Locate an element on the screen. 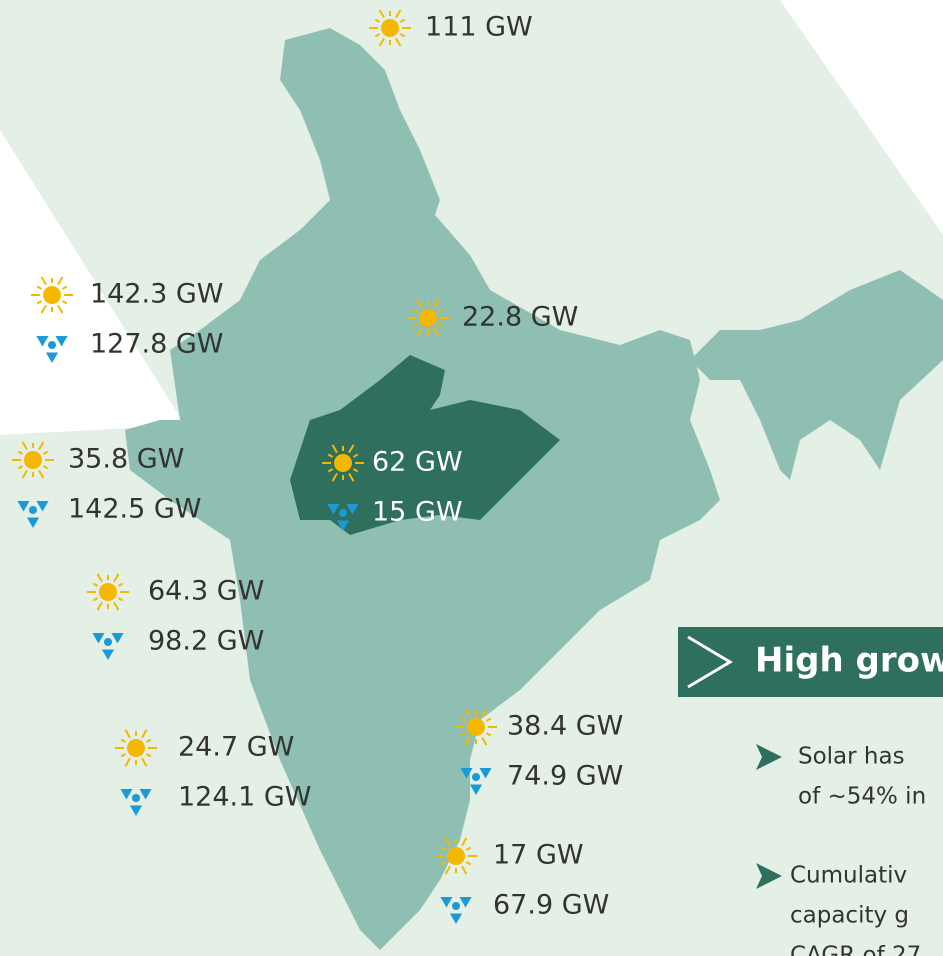  solar-capacity: 111 GW is located at coordinates (479, 27).